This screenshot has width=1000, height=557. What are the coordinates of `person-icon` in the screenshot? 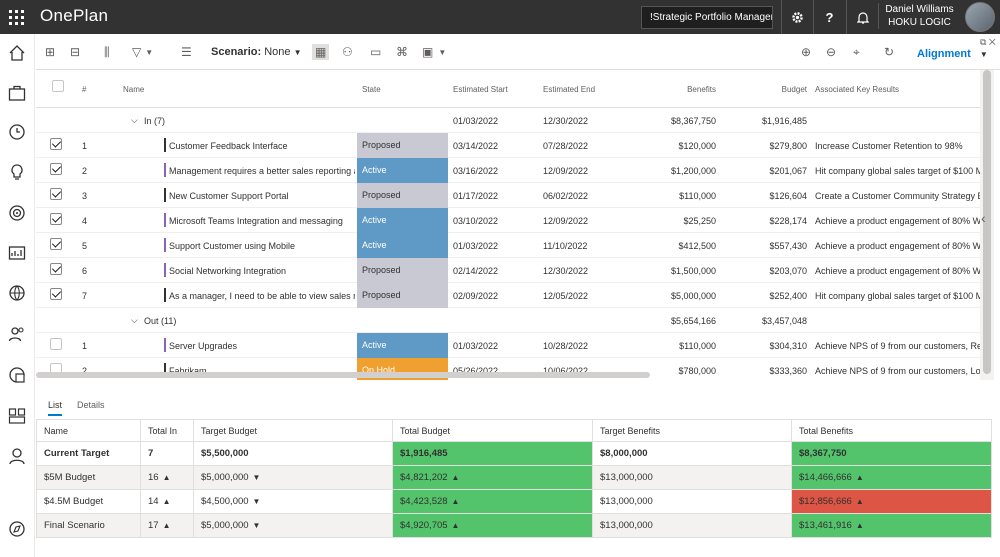 It's located at (17, 456).